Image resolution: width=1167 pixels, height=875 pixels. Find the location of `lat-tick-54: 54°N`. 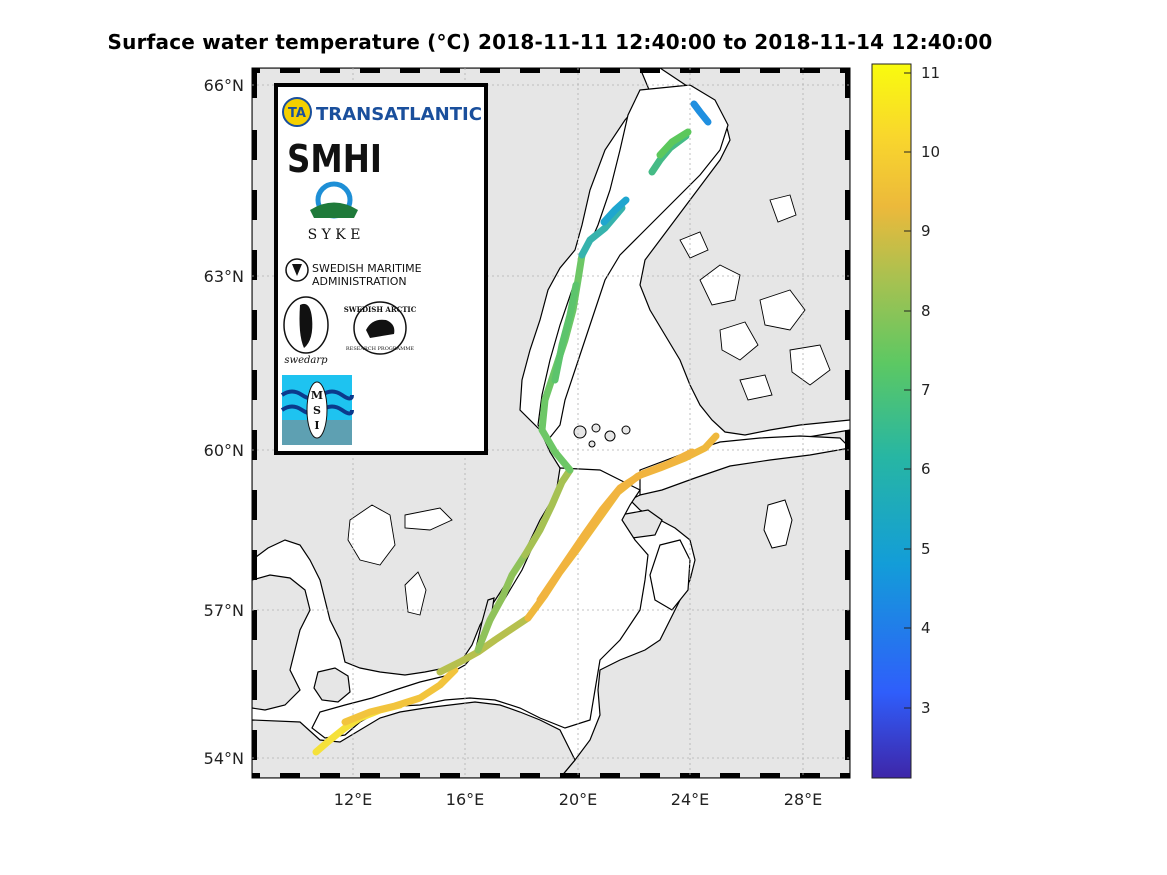

lat-tick-54: 54°N is located at coordinates (224, 758).